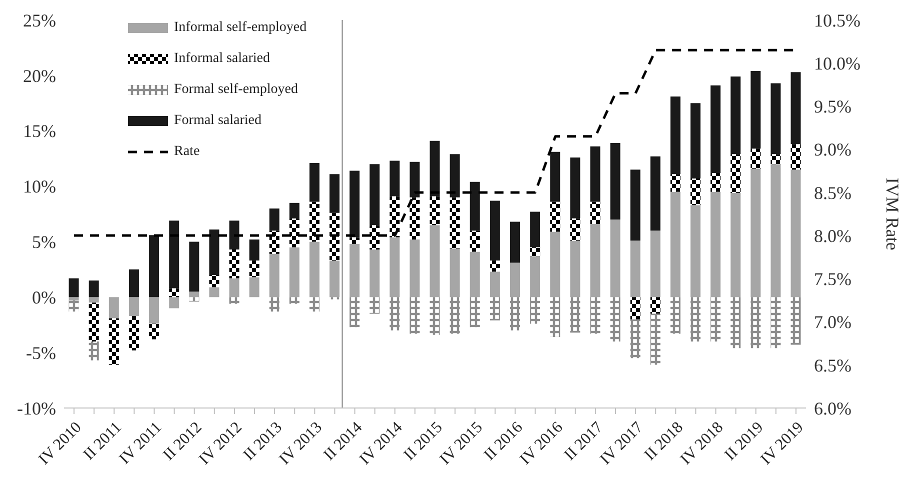 This screenshot has height=493, width=914. What do you see at coordinates (187, 152) in the screenshot?
I see `legend-label: Rate` at bounding box center [187, 152].